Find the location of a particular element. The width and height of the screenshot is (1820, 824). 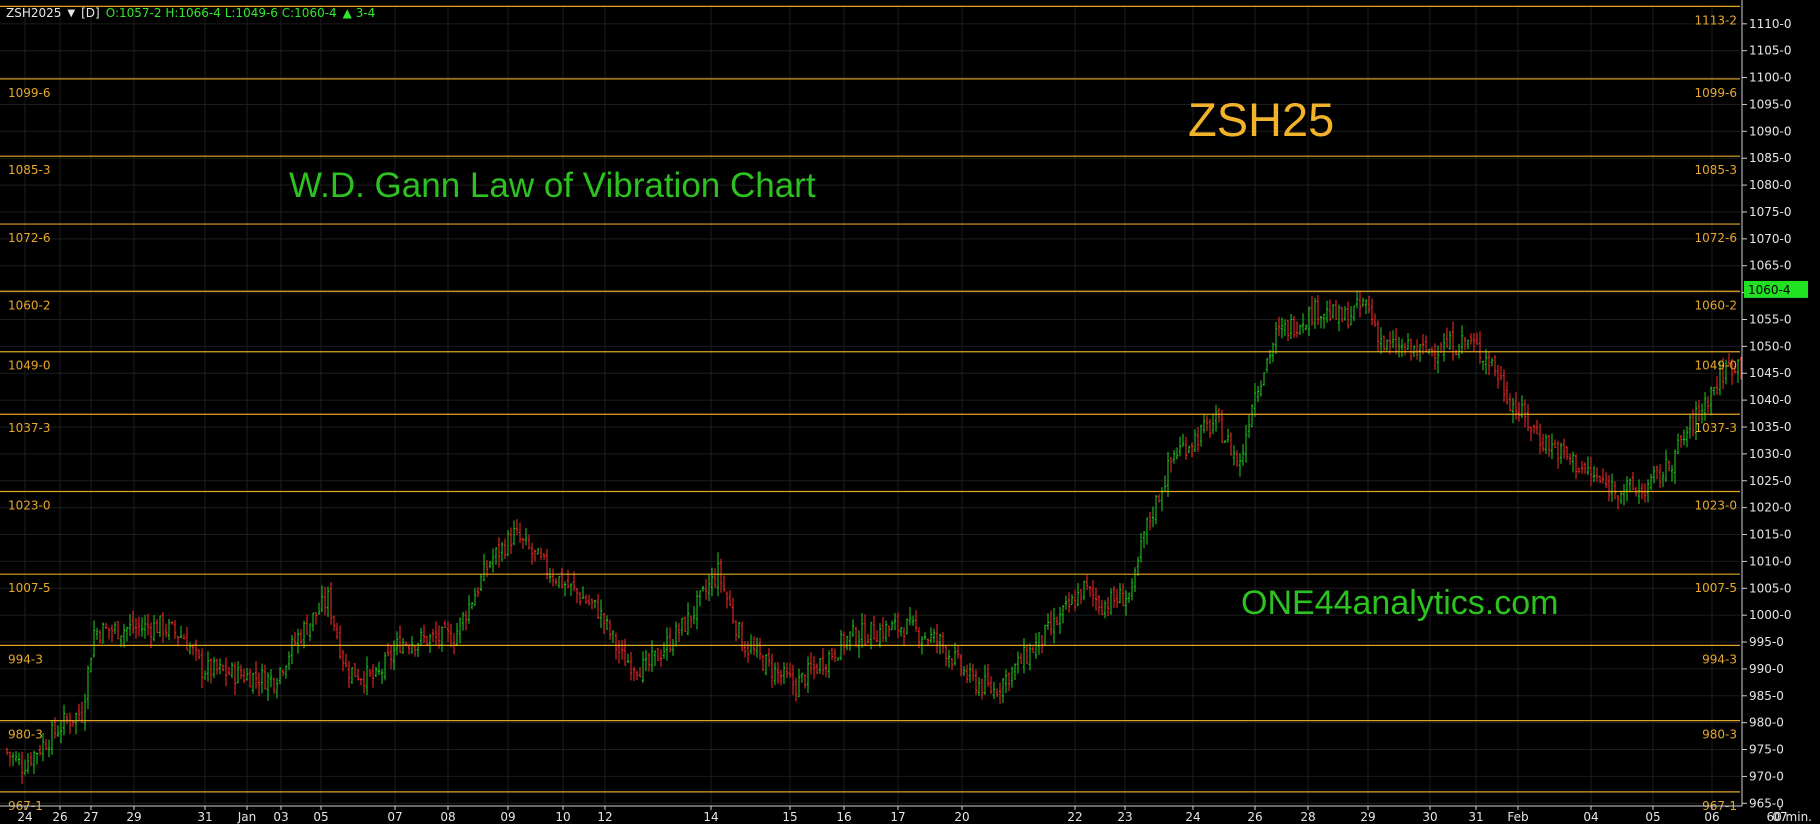

time-axis-tick-label: 30 is located at coordinates (1429, 817).